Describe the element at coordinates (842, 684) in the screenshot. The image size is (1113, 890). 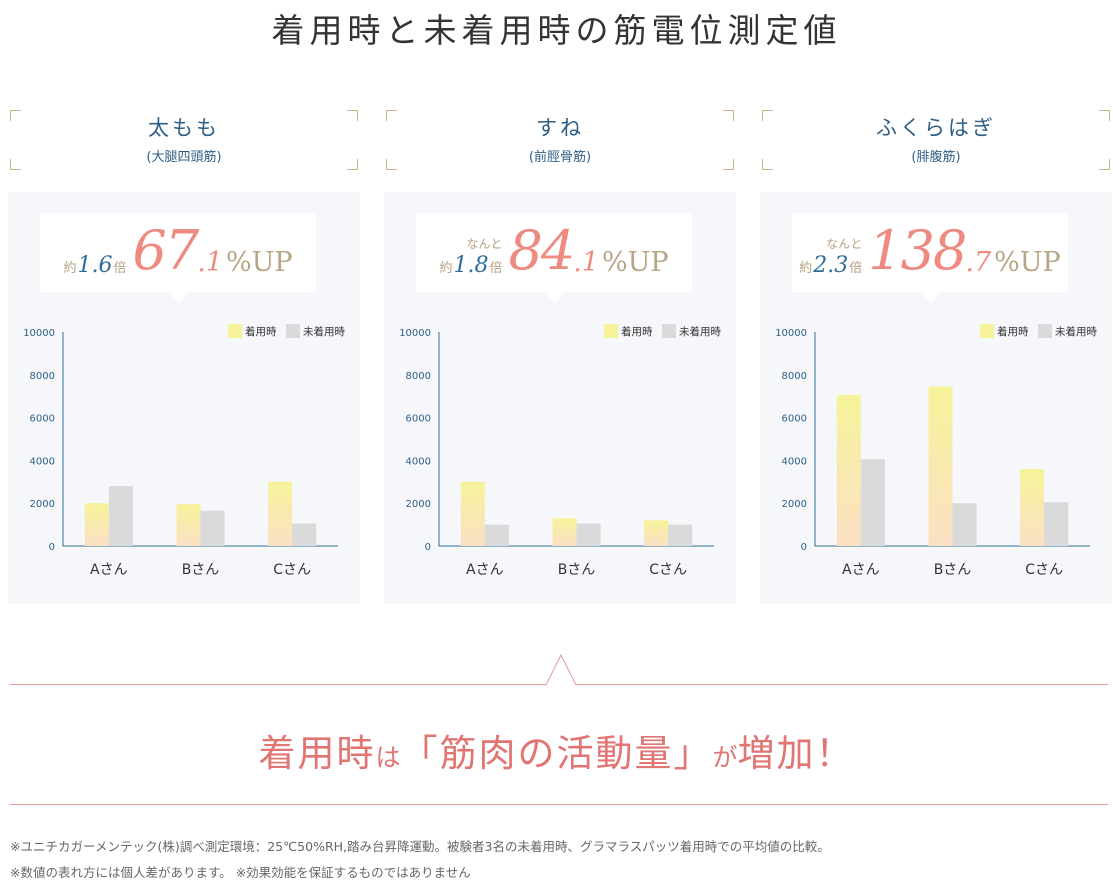
I see `divider-top-right` at that location.